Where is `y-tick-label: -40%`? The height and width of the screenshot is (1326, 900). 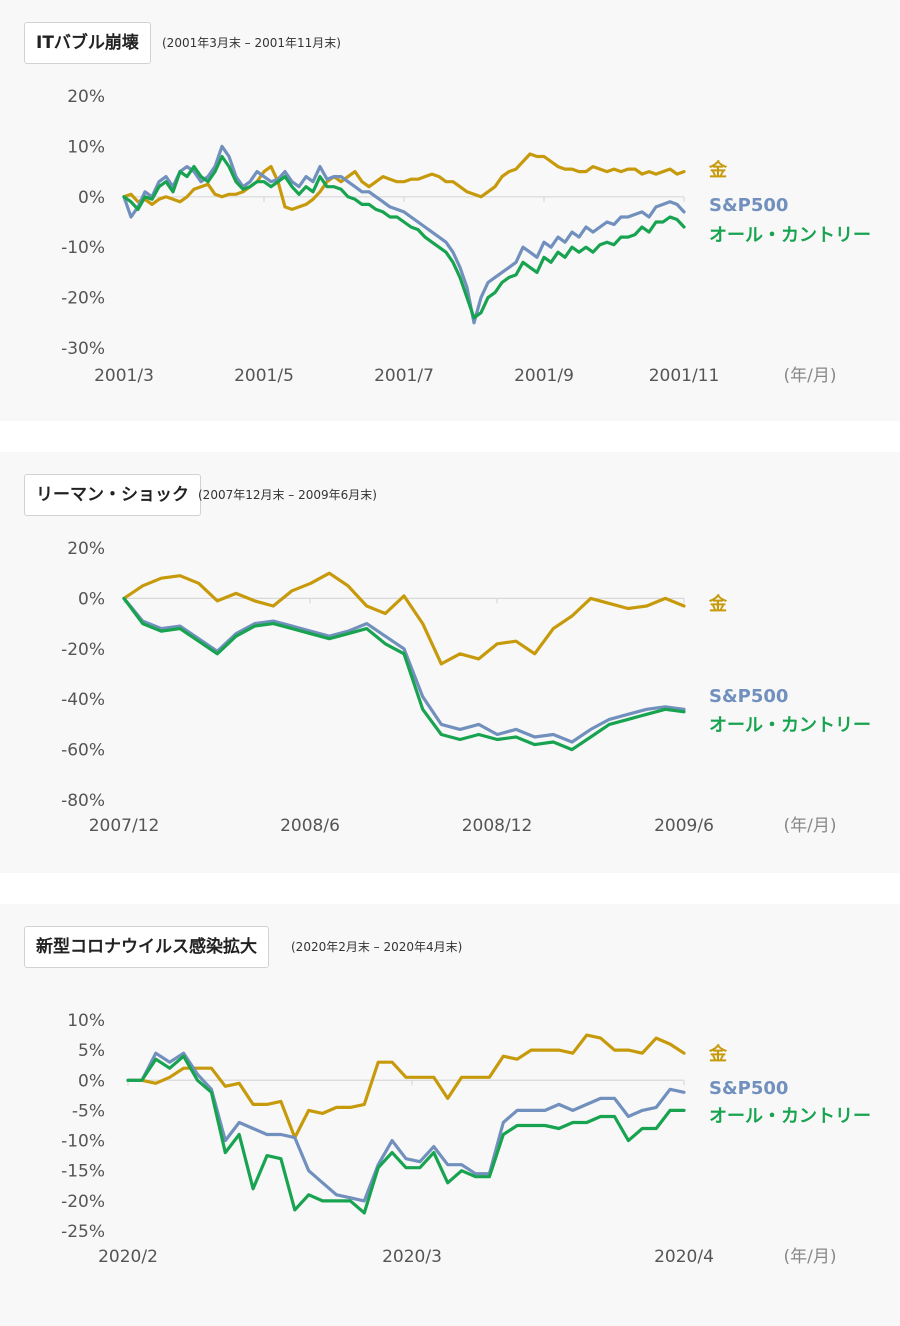
y-tick-label: -40% is located at coordinates (83, 700).